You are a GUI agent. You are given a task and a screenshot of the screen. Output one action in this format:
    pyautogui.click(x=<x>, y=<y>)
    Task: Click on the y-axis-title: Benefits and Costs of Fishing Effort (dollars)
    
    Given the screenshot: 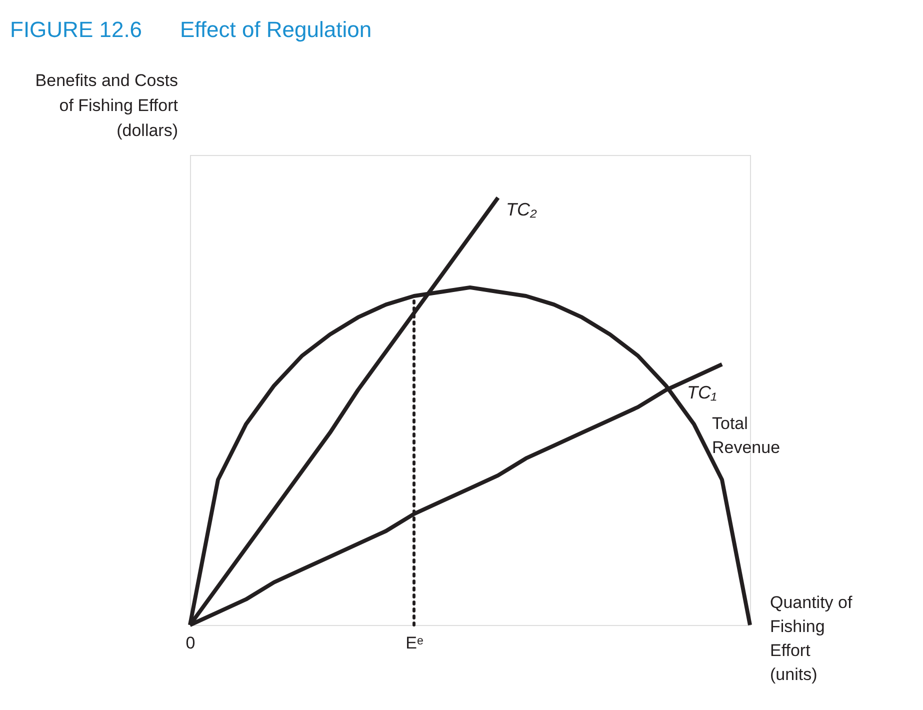 What is the action you would take?
    pyautogui.click(x=106, y=105)
    